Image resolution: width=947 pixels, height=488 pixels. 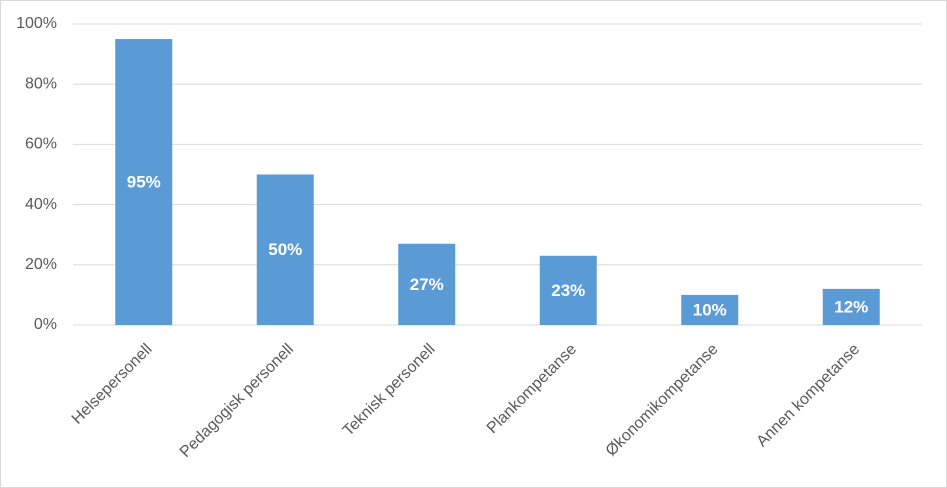 I want to click on value-label: 95%, so click(x=144, y=182).